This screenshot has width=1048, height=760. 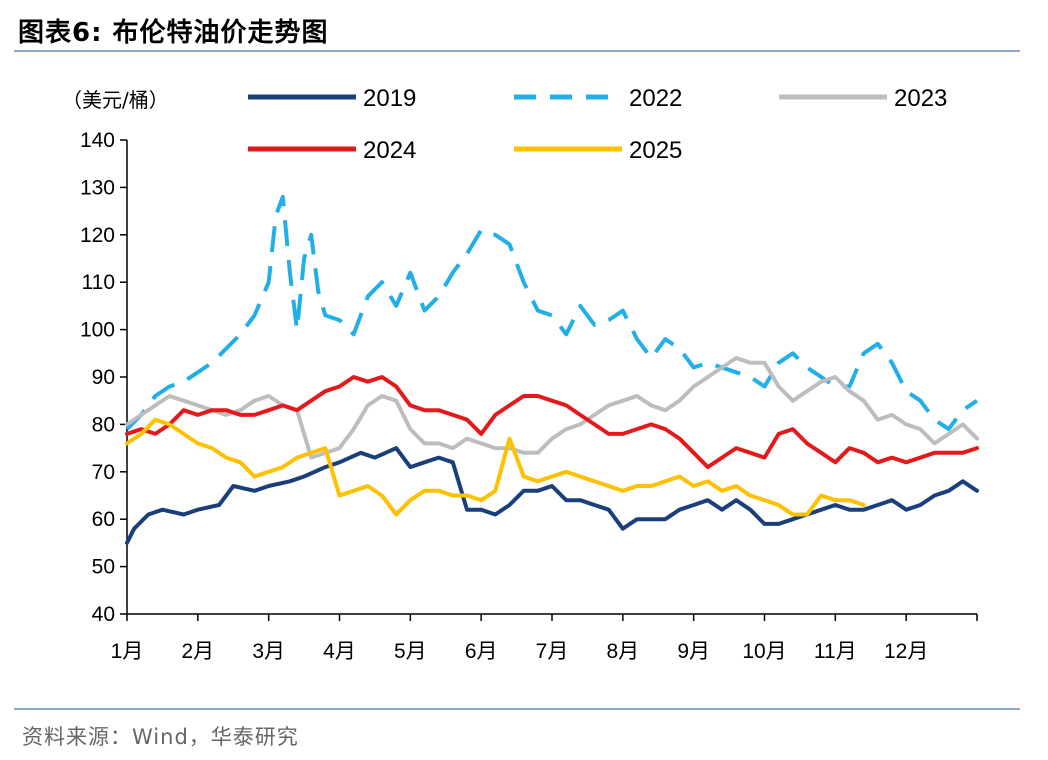 I want to click on x-tick-label: 12月, so click(x=906, y=651).